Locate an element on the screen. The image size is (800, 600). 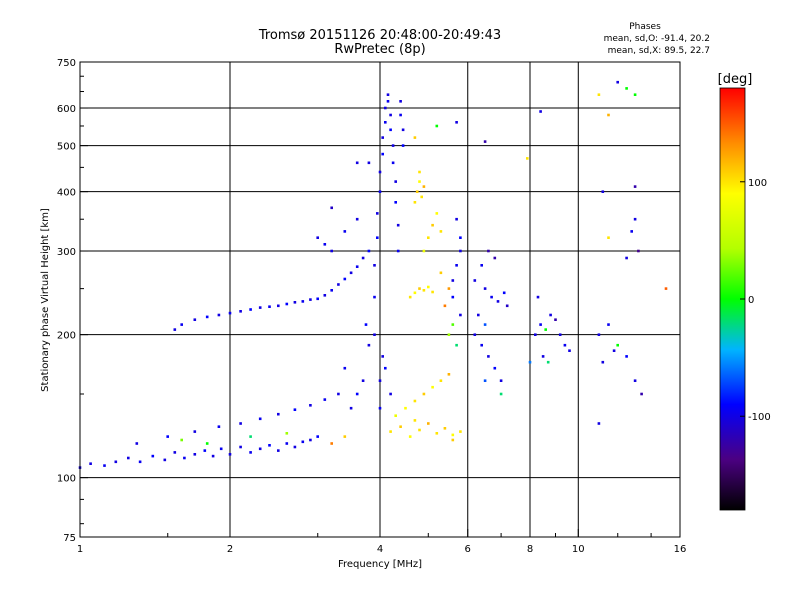
chart-subtitle: RwPretec (8p) is located at coordinates (379, 49).